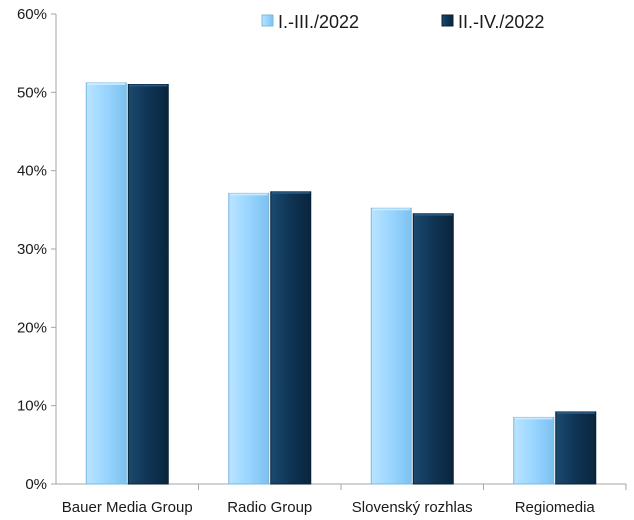 The image size is (634, 520). Describe the element at coordinates (269, 507) in the screenshot. I see `x-tick-label: Radio Group` at that location.